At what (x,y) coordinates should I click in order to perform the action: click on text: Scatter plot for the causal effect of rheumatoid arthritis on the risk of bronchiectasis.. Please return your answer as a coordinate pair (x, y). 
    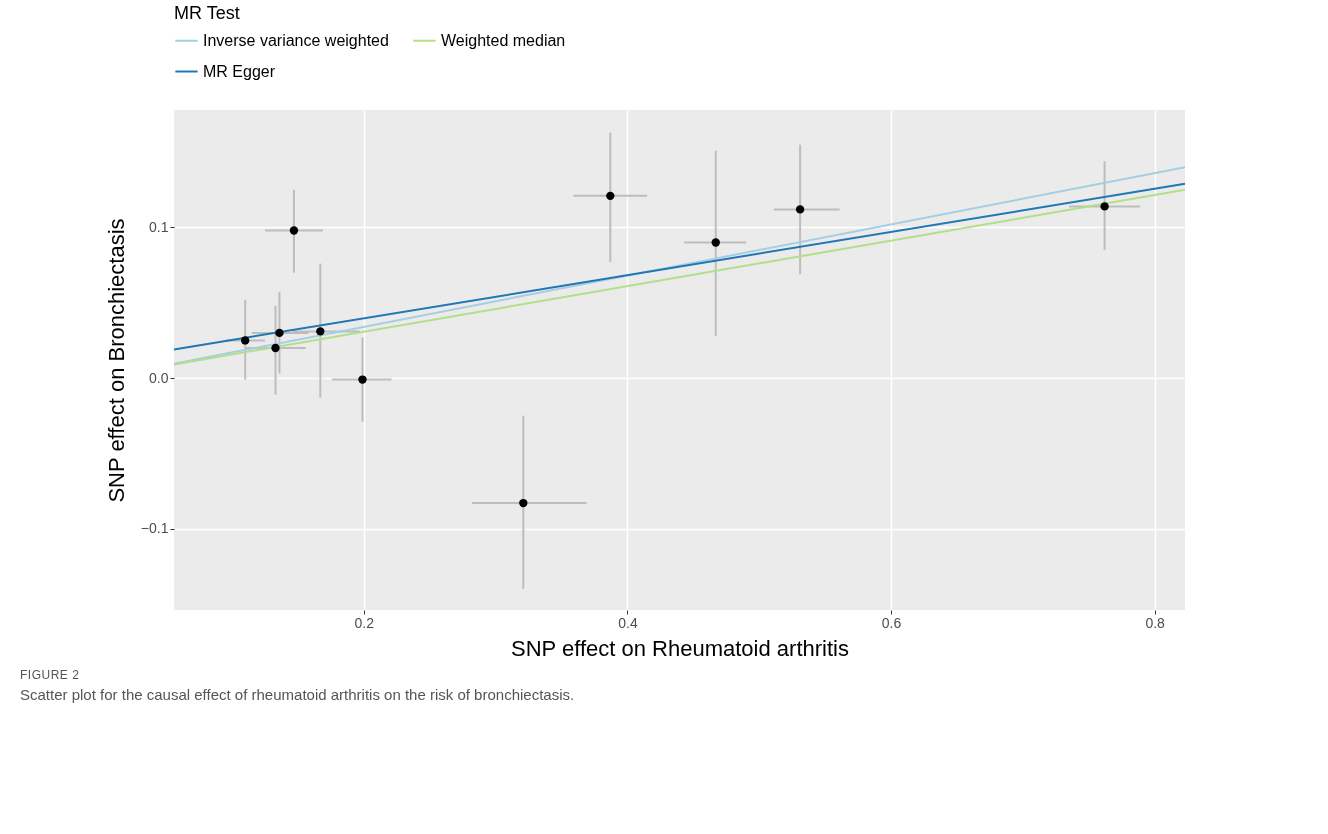
    Looking at the image, I should click on (298, 694).